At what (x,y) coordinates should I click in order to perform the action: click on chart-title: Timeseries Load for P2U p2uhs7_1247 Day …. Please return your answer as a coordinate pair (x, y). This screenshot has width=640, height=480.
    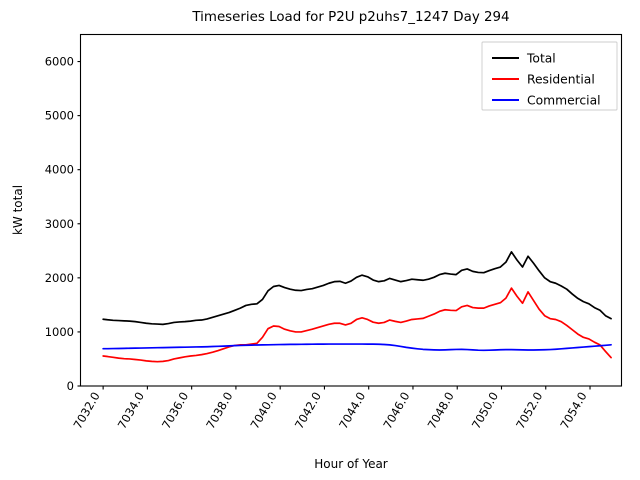
    Looking at the image, I should click on (350, 17).